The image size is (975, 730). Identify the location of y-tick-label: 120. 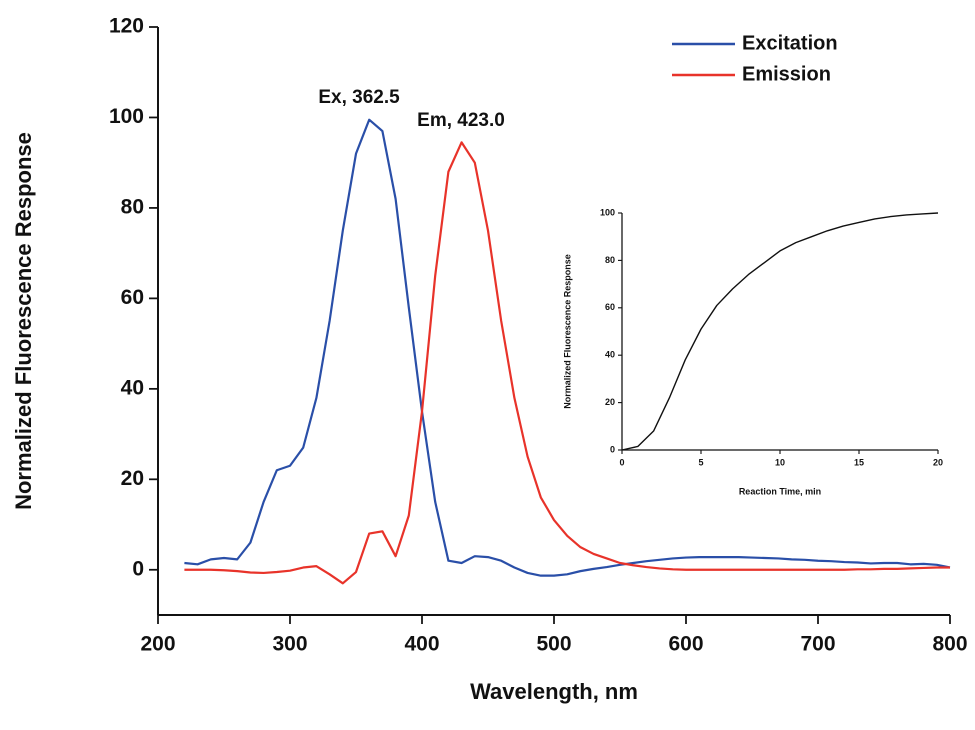
(126, 26).